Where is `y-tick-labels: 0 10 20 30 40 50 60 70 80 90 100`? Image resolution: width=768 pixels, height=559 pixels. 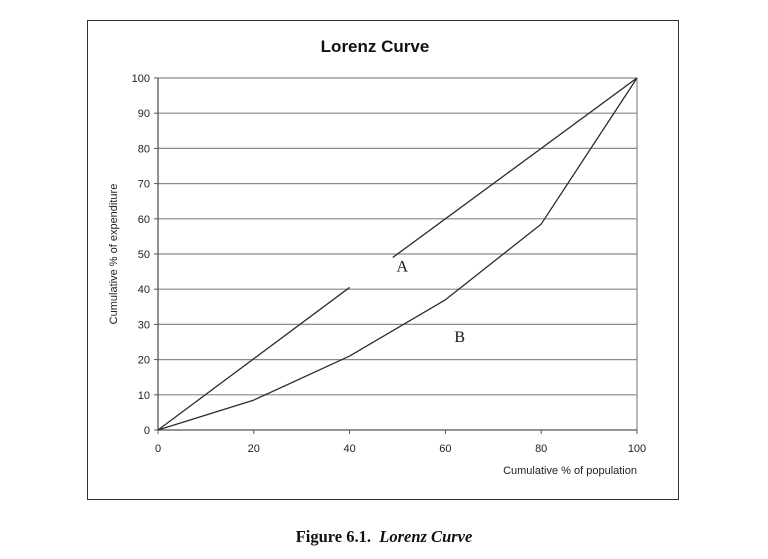 y-tick-labels: 0 10 20 30 40 50 60 70 80 90 100 is located at coordinates (141, 255).